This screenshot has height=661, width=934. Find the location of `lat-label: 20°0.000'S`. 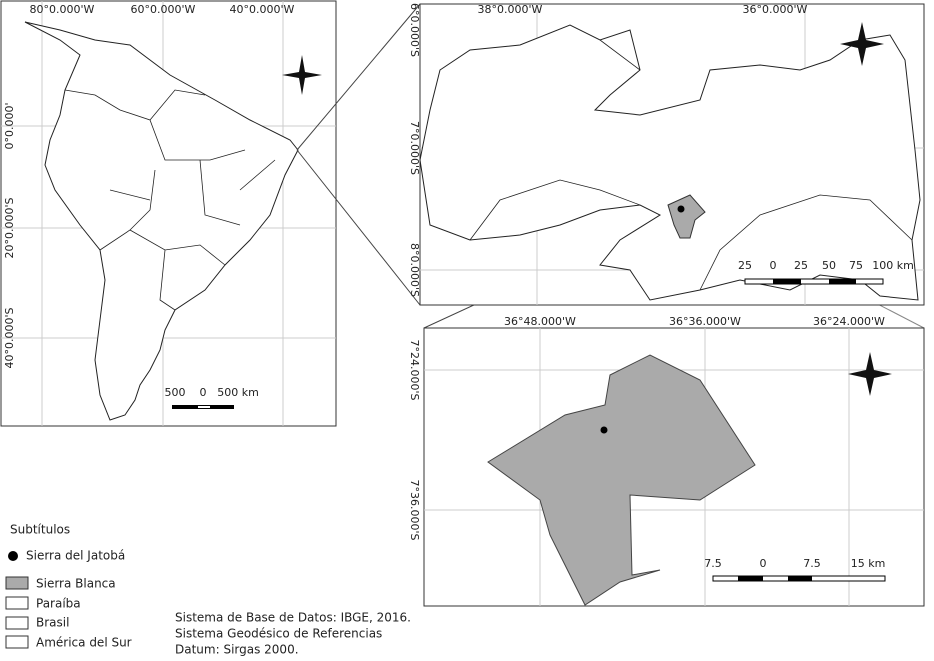

lat-label: 20°0.000'S is located at coordinates (9, 227).